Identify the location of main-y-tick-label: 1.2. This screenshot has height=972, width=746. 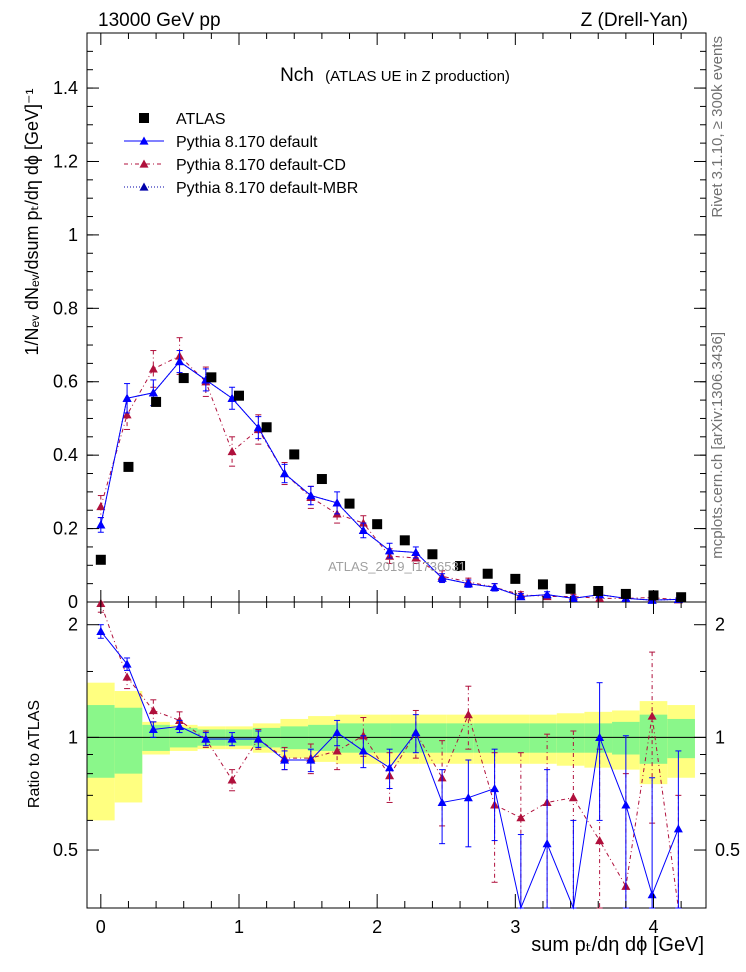
(65, 161).